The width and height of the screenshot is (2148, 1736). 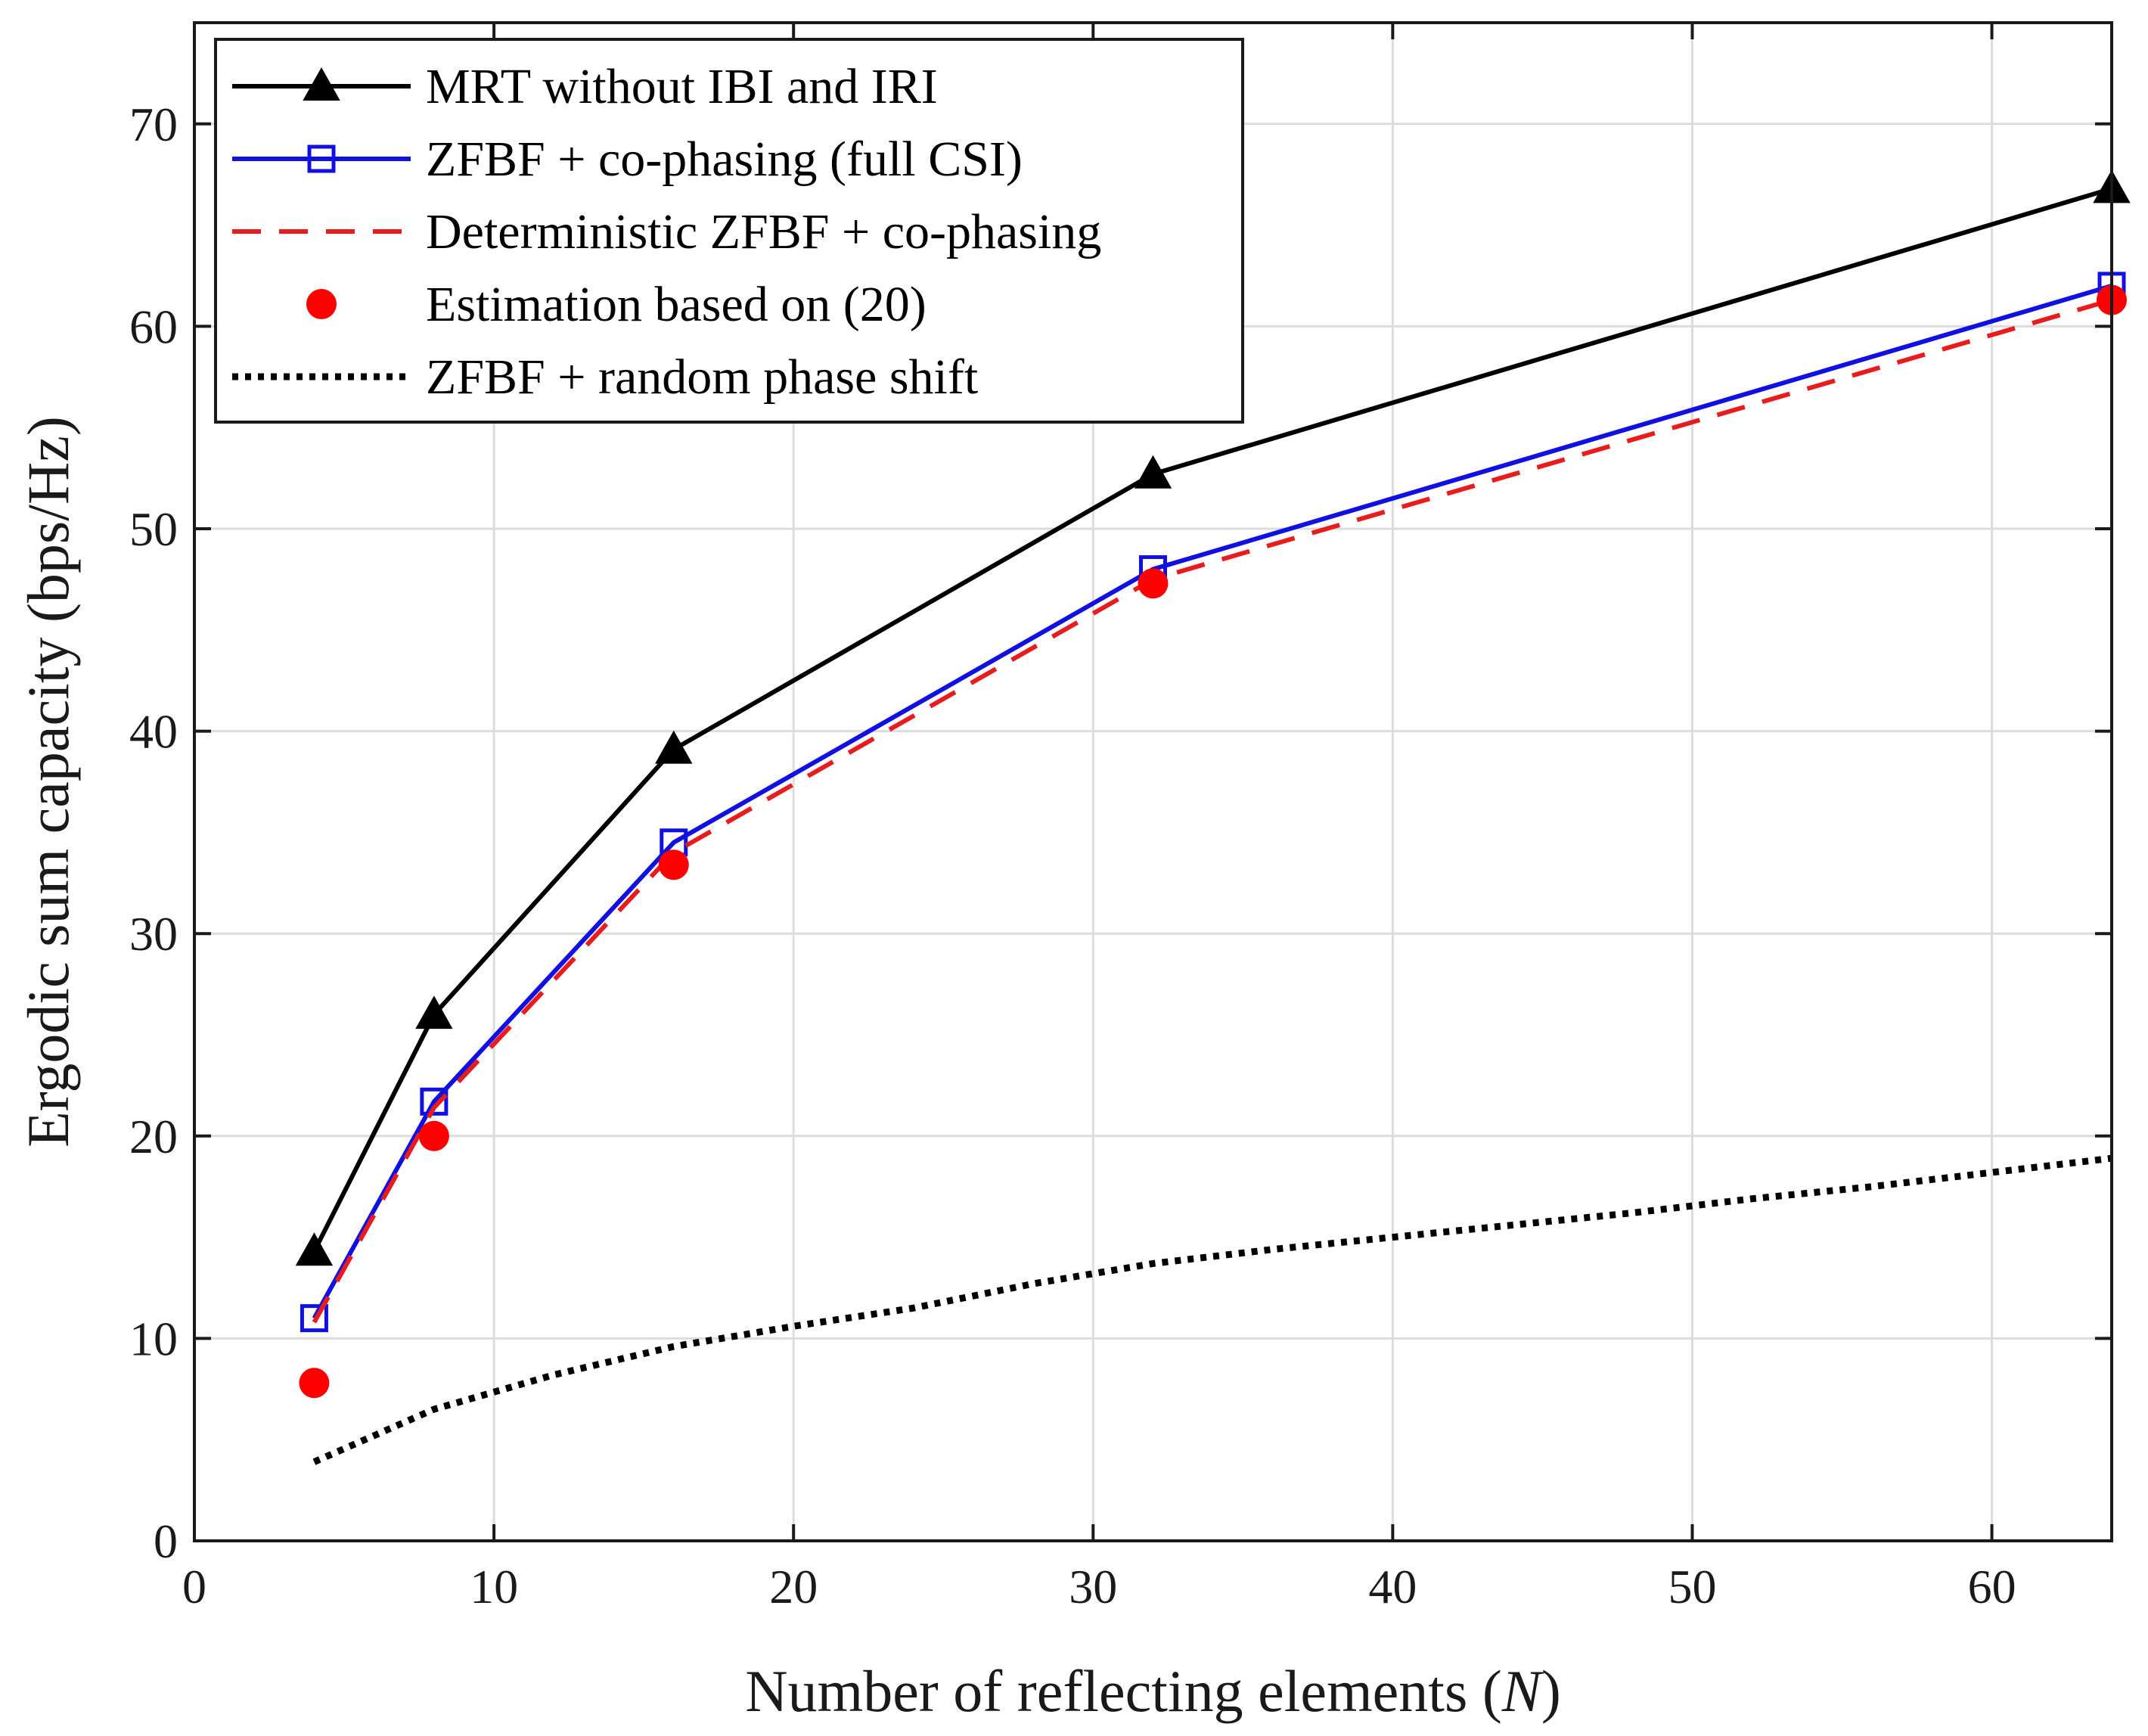 What do you see at coordinates (494, 1586) in the screenshot?
I see `x-tick-label: 10` at bounding box center [494, 1586].